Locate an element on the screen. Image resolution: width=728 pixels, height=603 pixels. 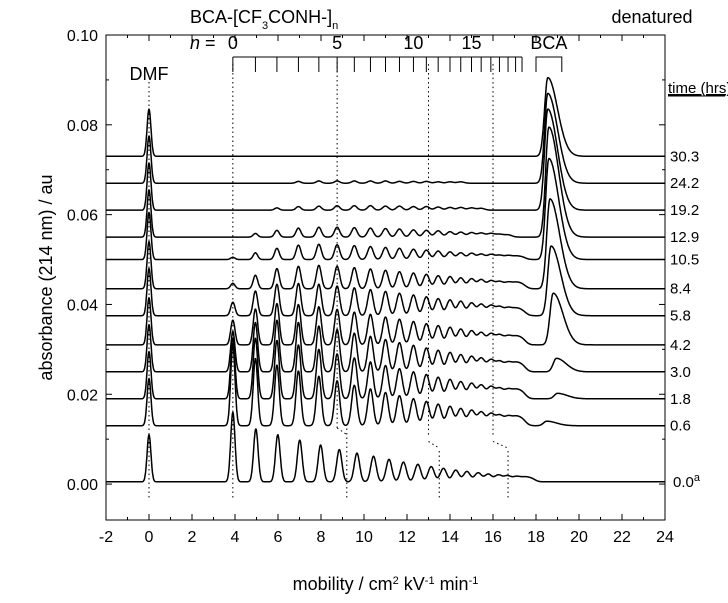
n-label: n = is located at coordinates (203, 43).